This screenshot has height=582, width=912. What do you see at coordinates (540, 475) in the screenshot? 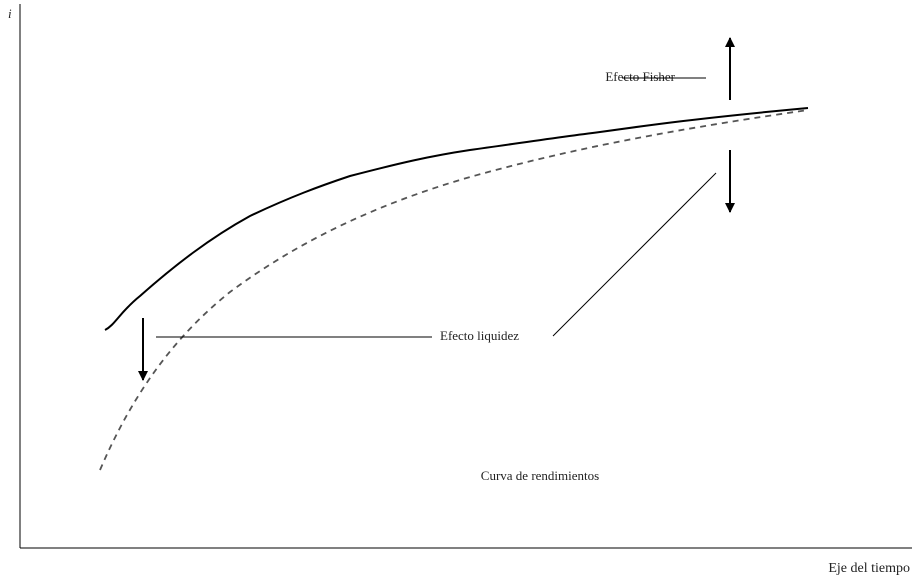
I see `curve-label: Curva de rendimientos` at bounding box center [540, 475].